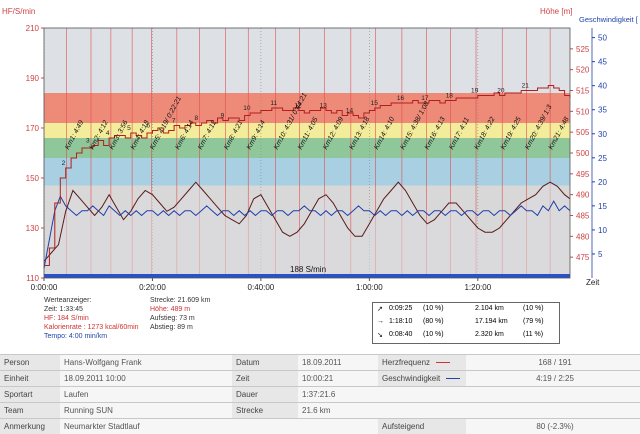  Describe the element at coordinates (68, 300) in the screenshot. I see `werte-title: Werteanzeiger:` at that location.